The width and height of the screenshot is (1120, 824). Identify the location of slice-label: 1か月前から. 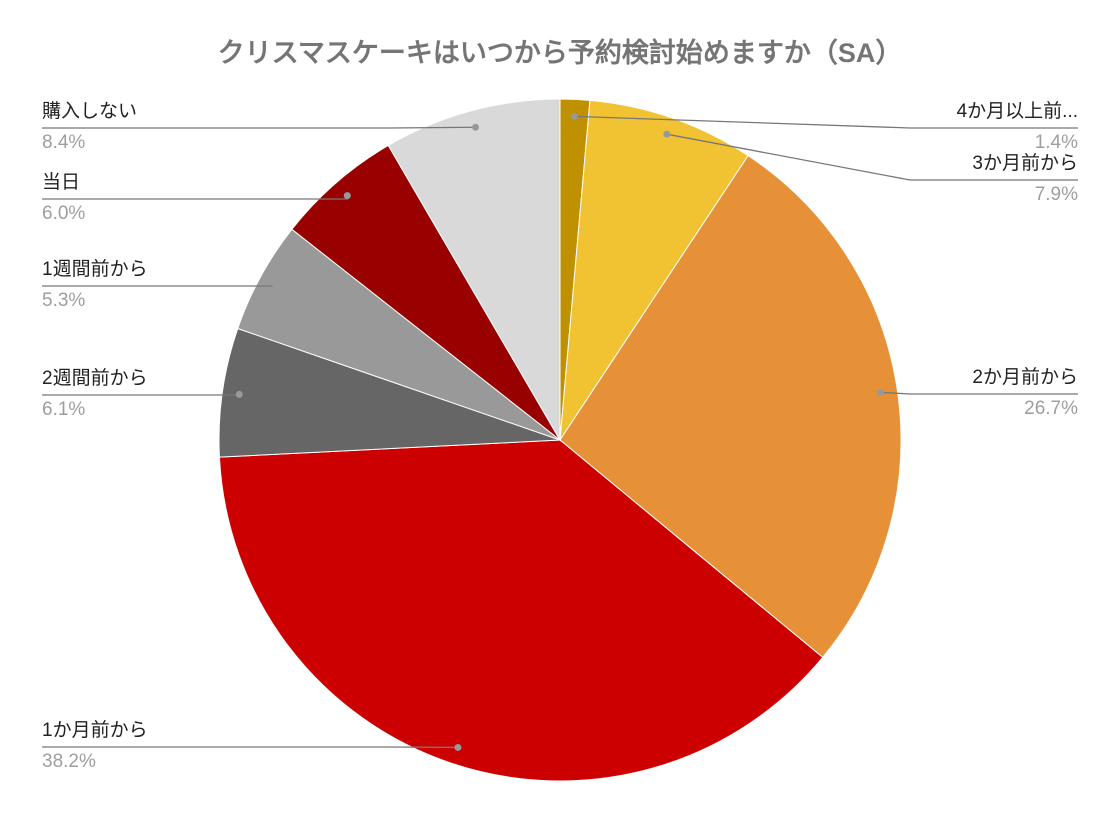
(95, 730).